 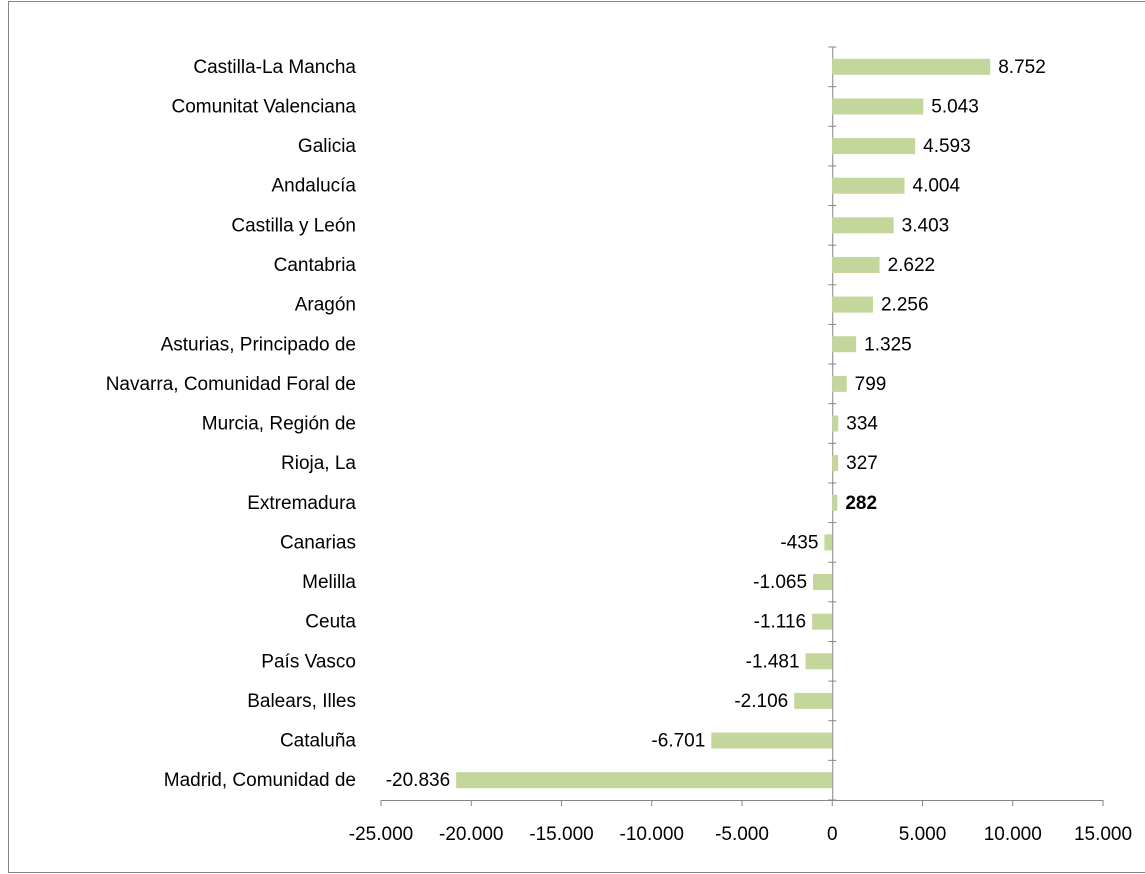 I want to click on category-label: Melilla, so click(x=329, y=582).